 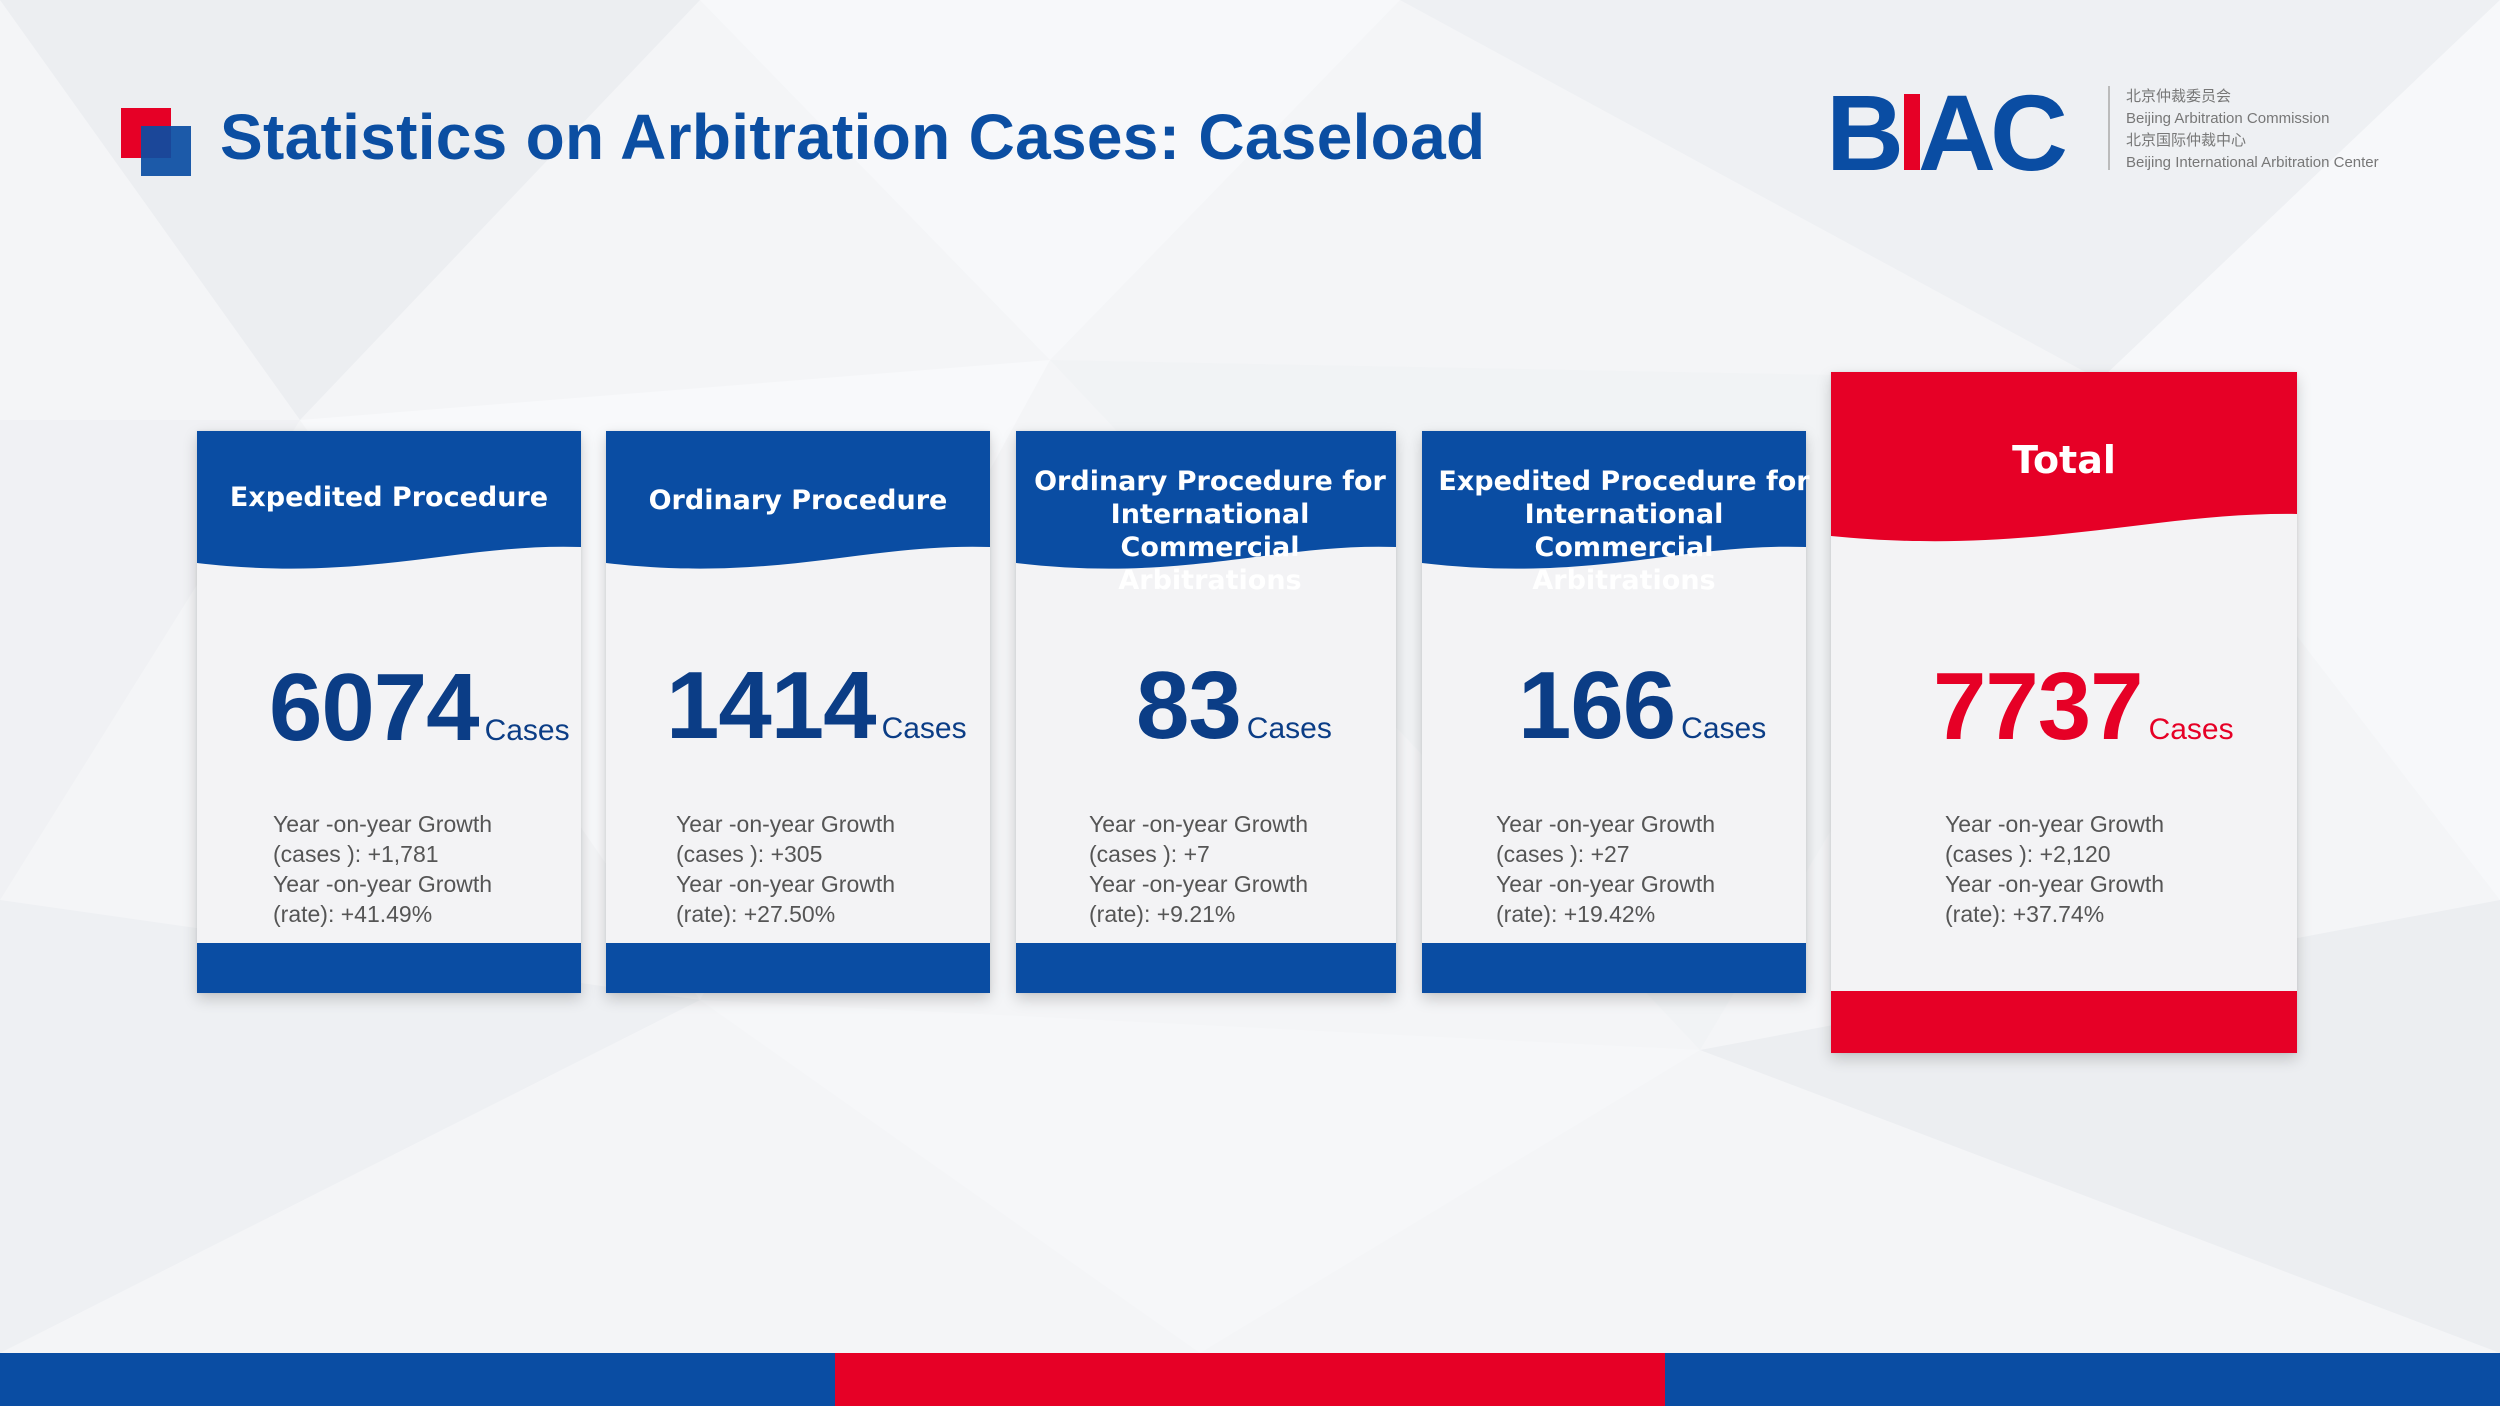 What do you see at coordinates (374, 707) in the screenshot?
I see `case-count-number: 6074` at bounding box center [374, 707].